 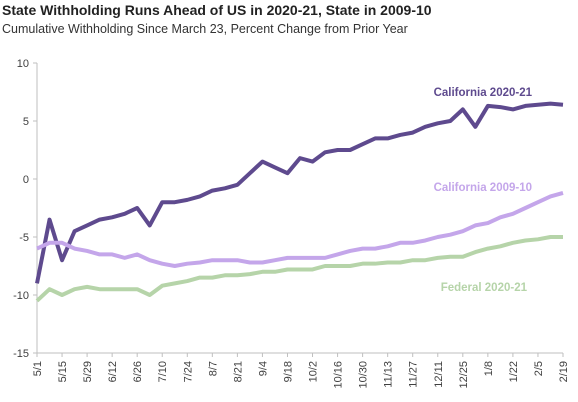 I want to click on series-label: Federal 2020-21, so click(x=484, y=288).